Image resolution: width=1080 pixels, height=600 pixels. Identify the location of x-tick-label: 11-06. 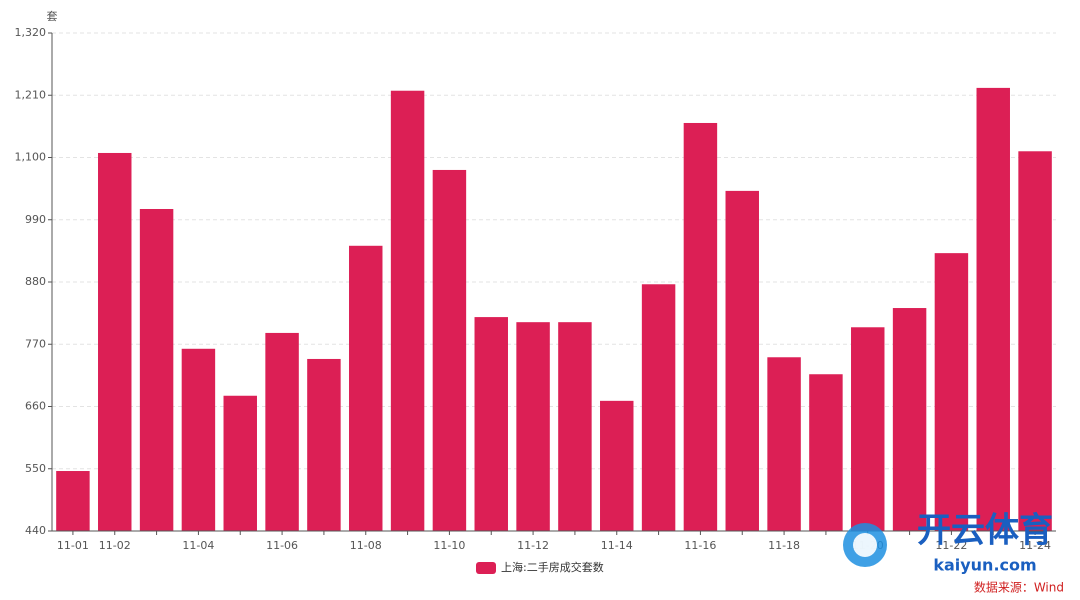
(282, 545).